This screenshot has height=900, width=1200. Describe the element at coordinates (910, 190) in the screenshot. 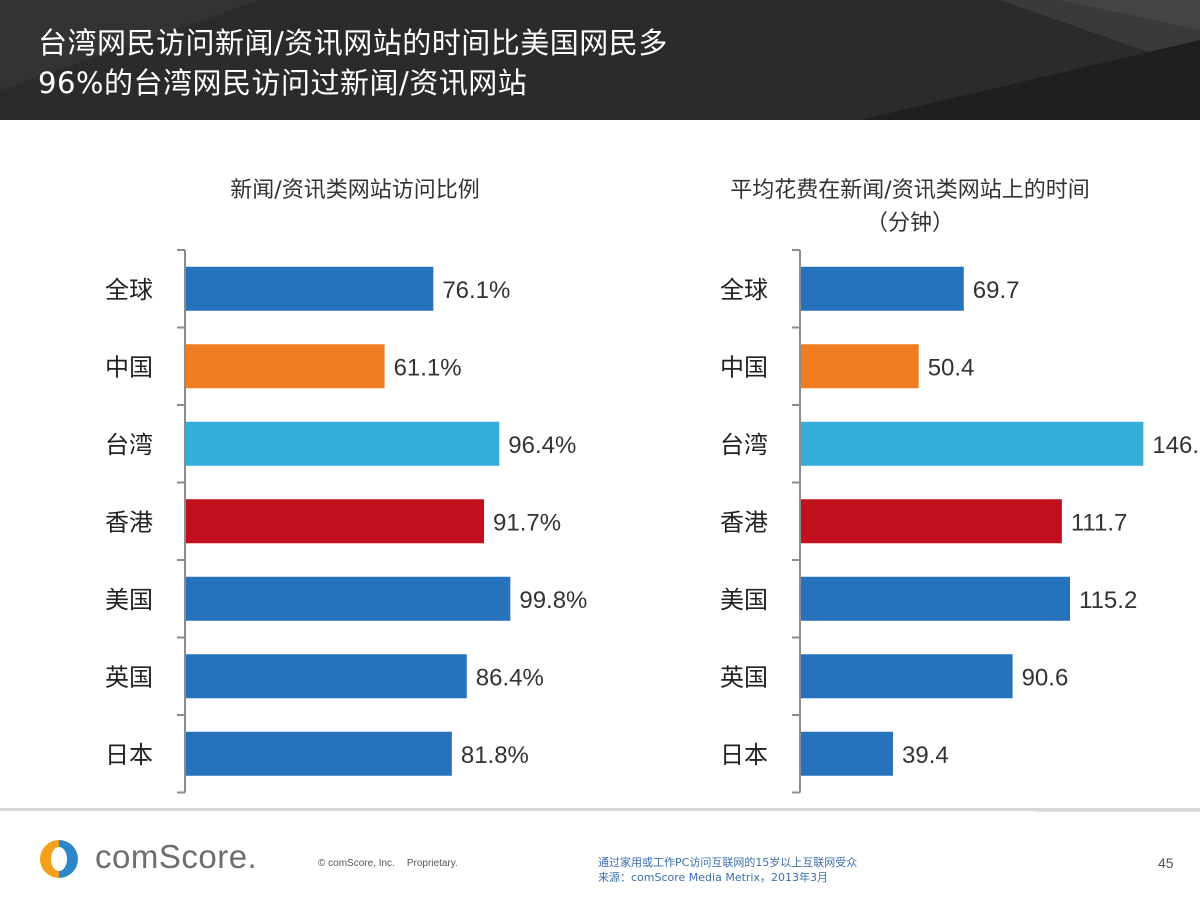

I see `chart-2-title: 平均花费在新闻/资讯类网站上的时间` at that location.